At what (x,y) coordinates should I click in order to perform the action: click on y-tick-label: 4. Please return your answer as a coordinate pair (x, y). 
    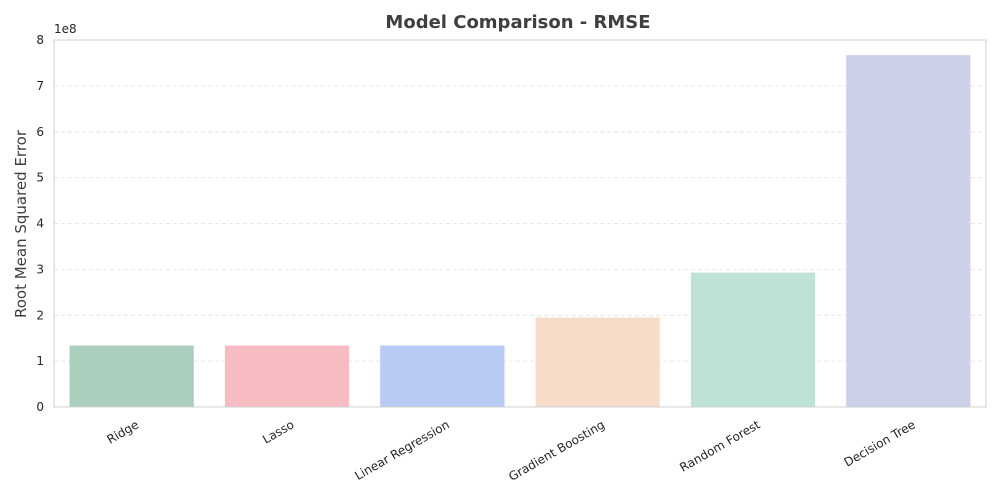
    Looking at the image, I should click on (40, 224).